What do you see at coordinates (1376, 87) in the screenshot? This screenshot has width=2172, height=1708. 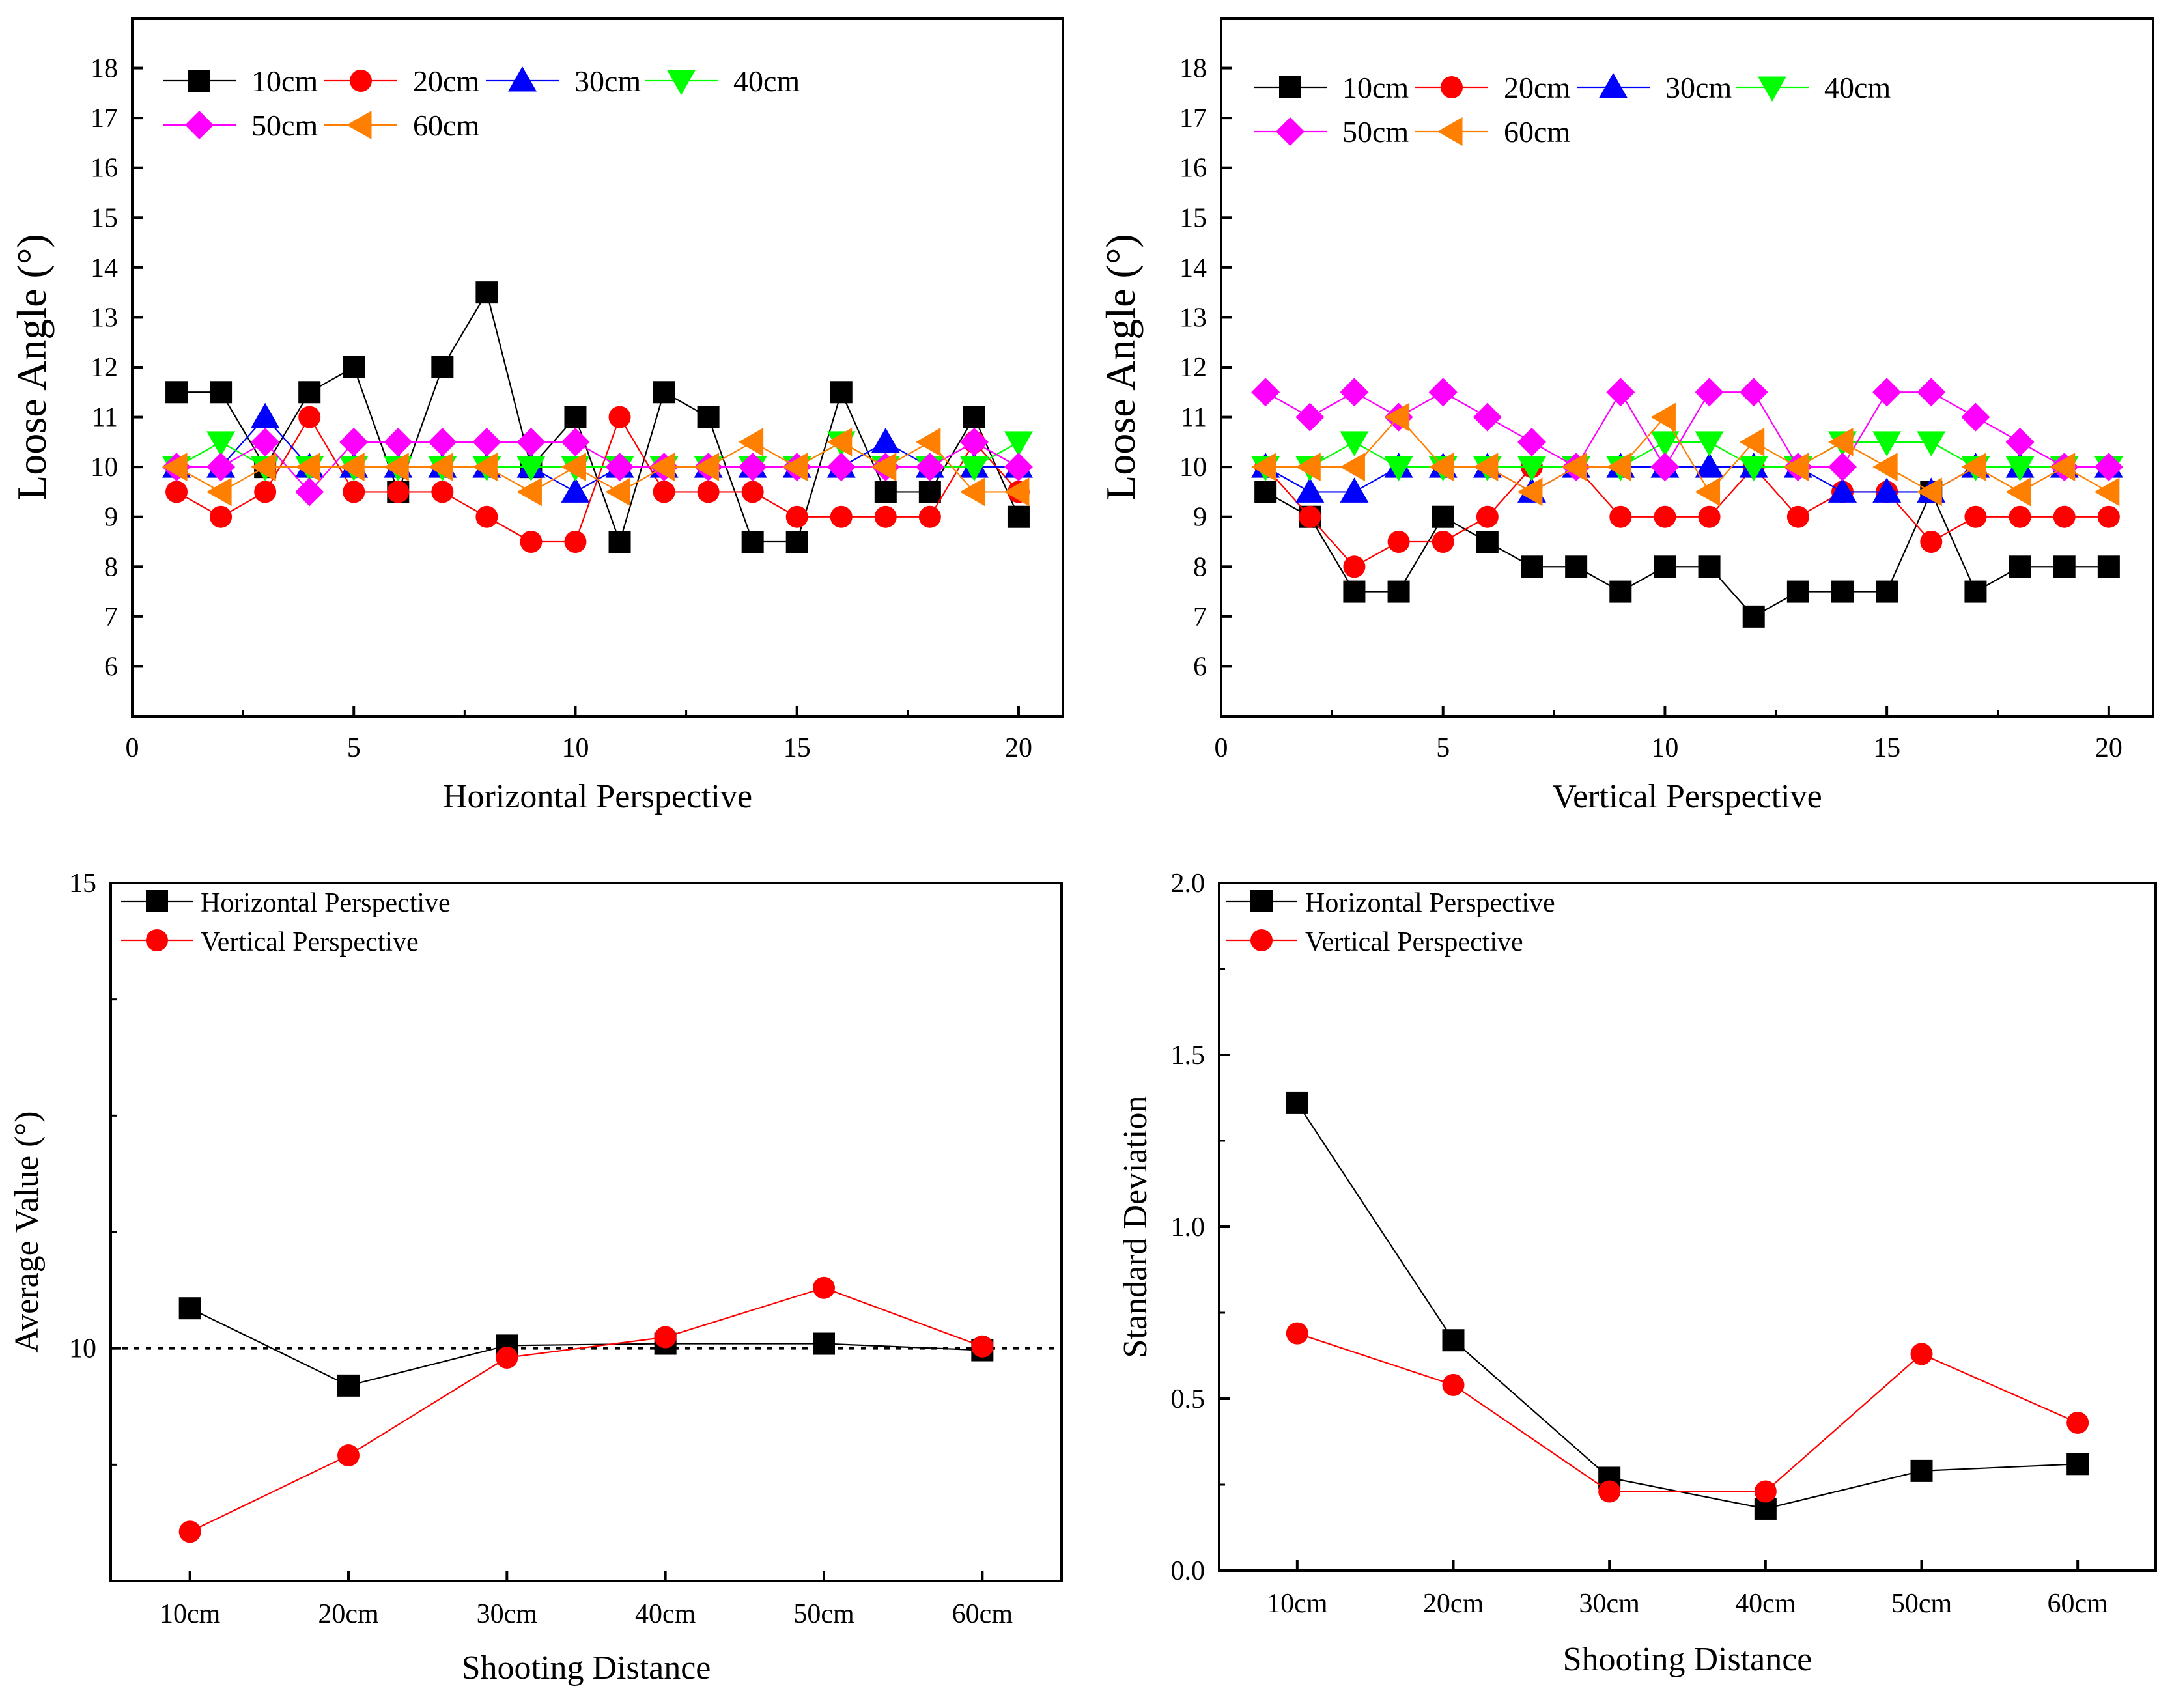 I see `legend-label: 10cm` at bounding box center [1376, 87].